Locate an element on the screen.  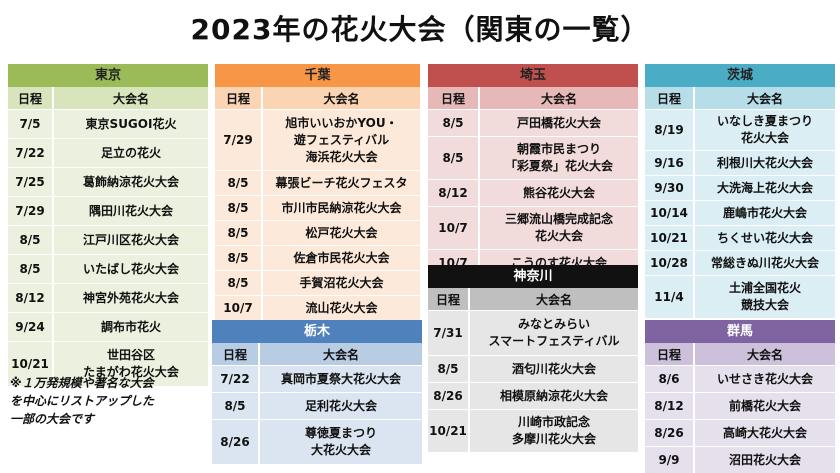
table-row: 7/5 東京SUGOI花火 is located at coordinates (108, 123).